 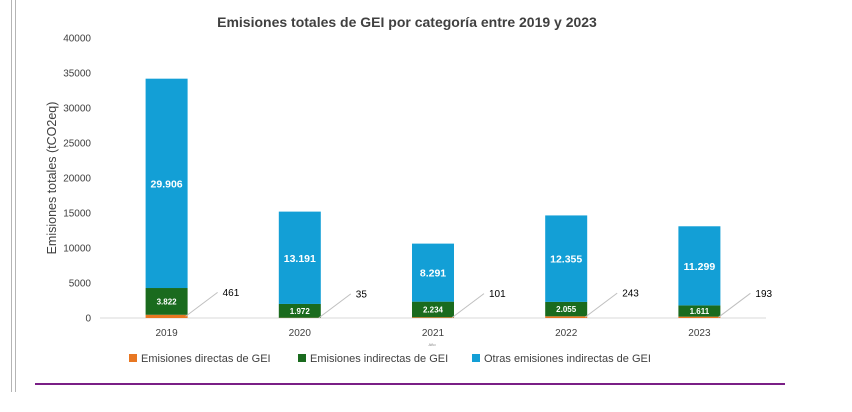 I want to click on x-axis-label: Año, so click(x=432, y=344).